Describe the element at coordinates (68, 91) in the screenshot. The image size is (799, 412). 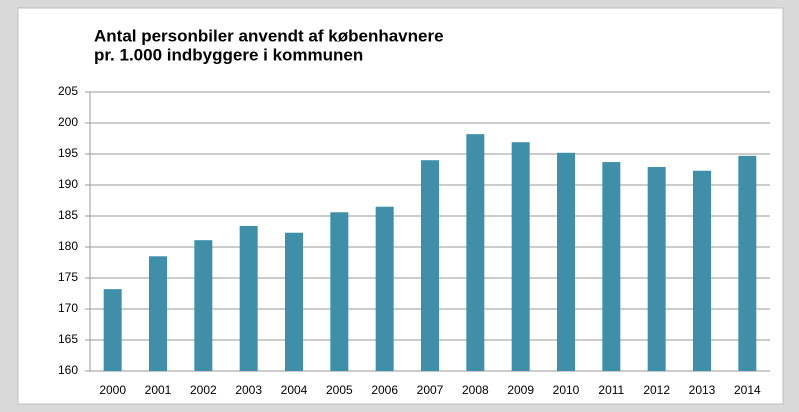
I see `y-tick-label: 205` at that location.